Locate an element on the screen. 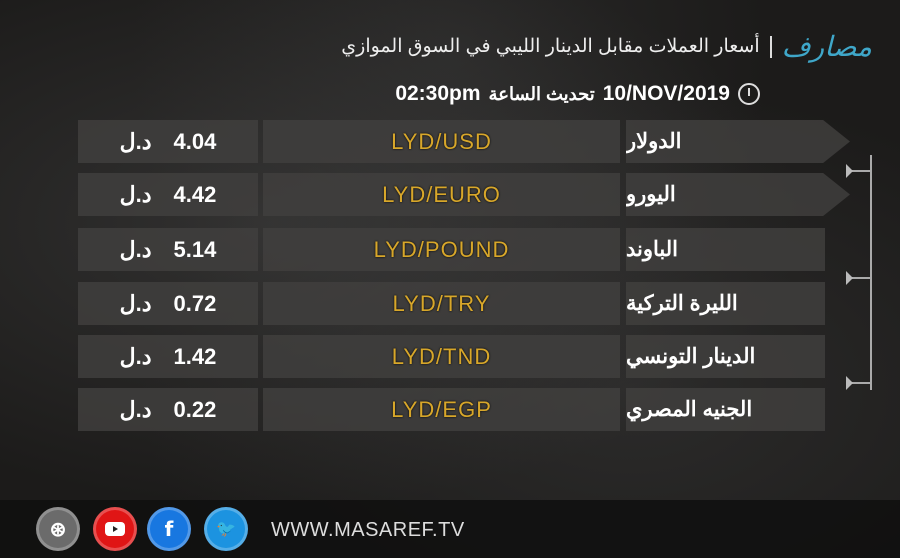 The image size is (900, 558). currency-pair-cell: LYD/POUND is located at coordinates (441, 249).